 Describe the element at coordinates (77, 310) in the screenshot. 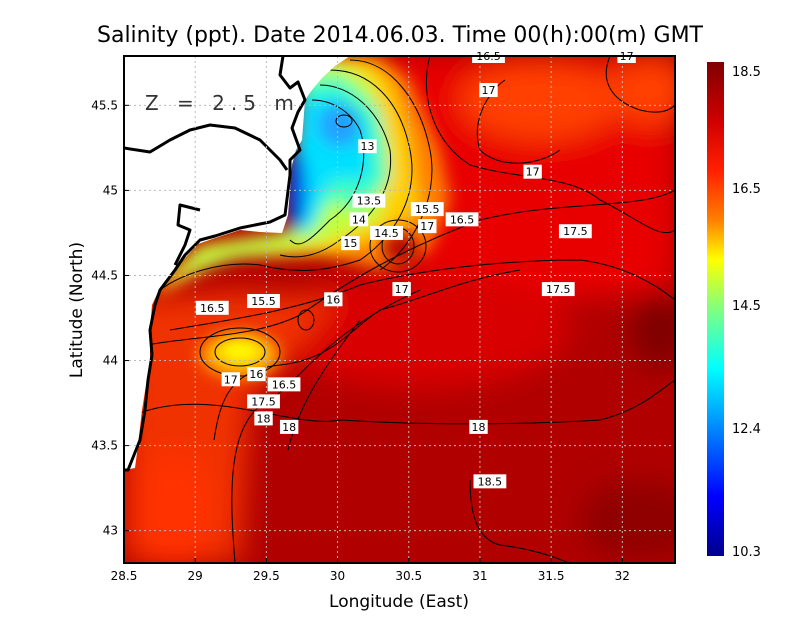

I see `y-axis-label: Latitude (North)` at that location.